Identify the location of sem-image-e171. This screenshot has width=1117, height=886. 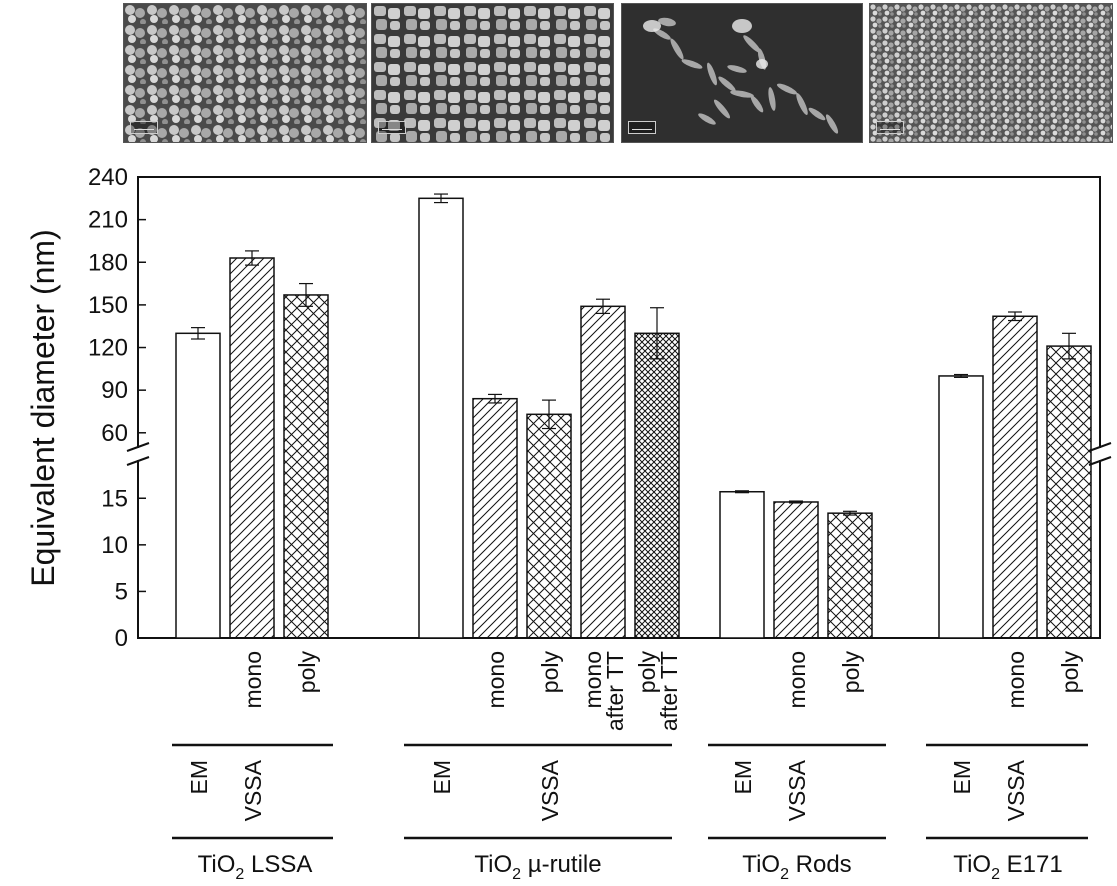
(991, 73).